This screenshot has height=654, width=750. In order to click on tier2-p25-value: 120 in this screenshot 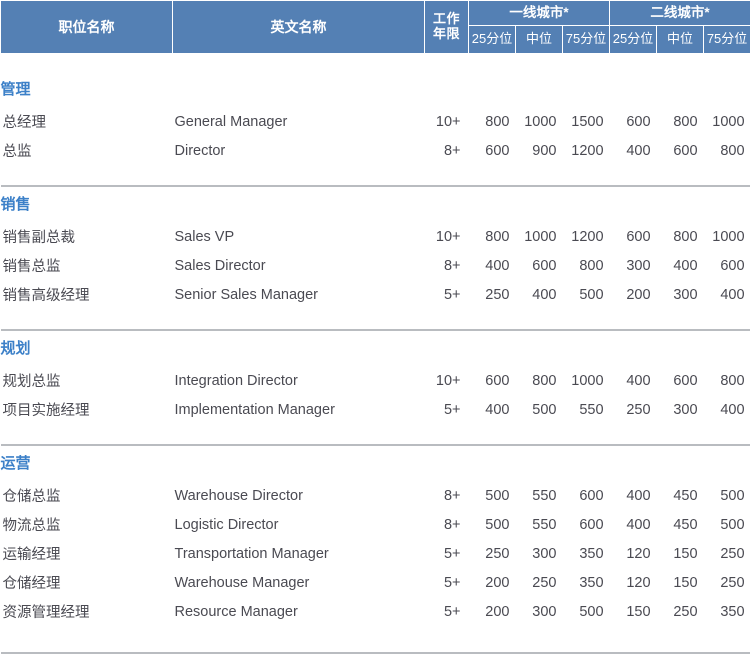, I will do `click(633, 582)`.